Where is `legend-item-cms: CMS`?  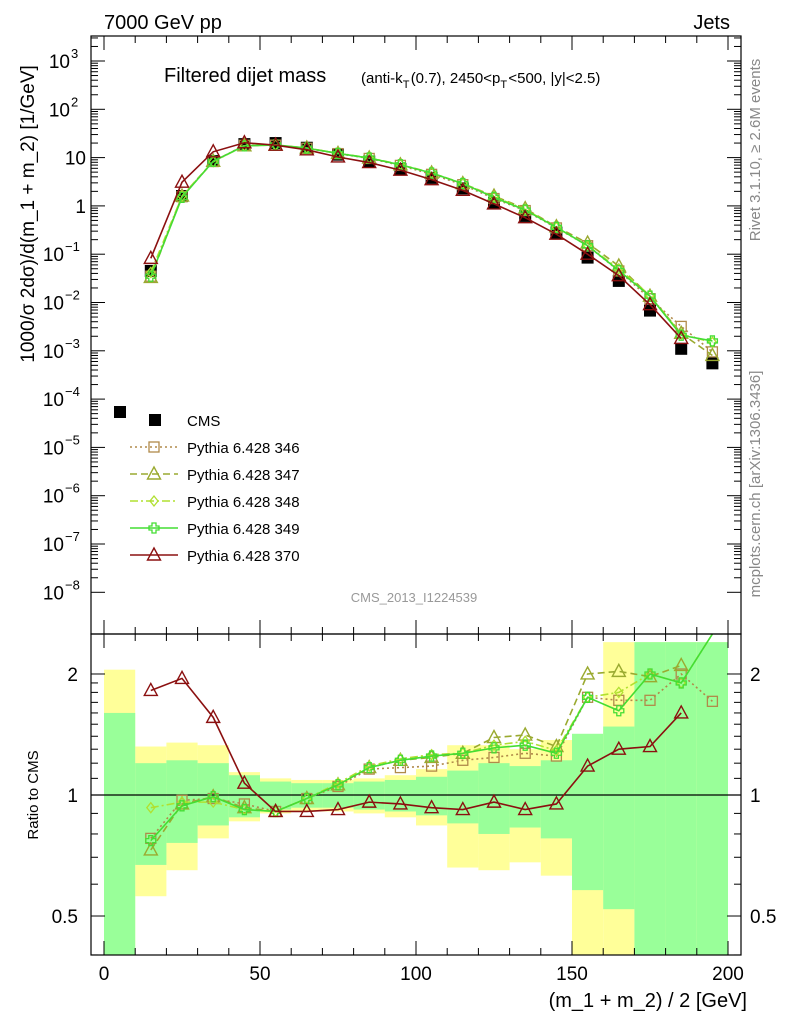
legend-item-cms: CMS is located at coordinates (184, 421).